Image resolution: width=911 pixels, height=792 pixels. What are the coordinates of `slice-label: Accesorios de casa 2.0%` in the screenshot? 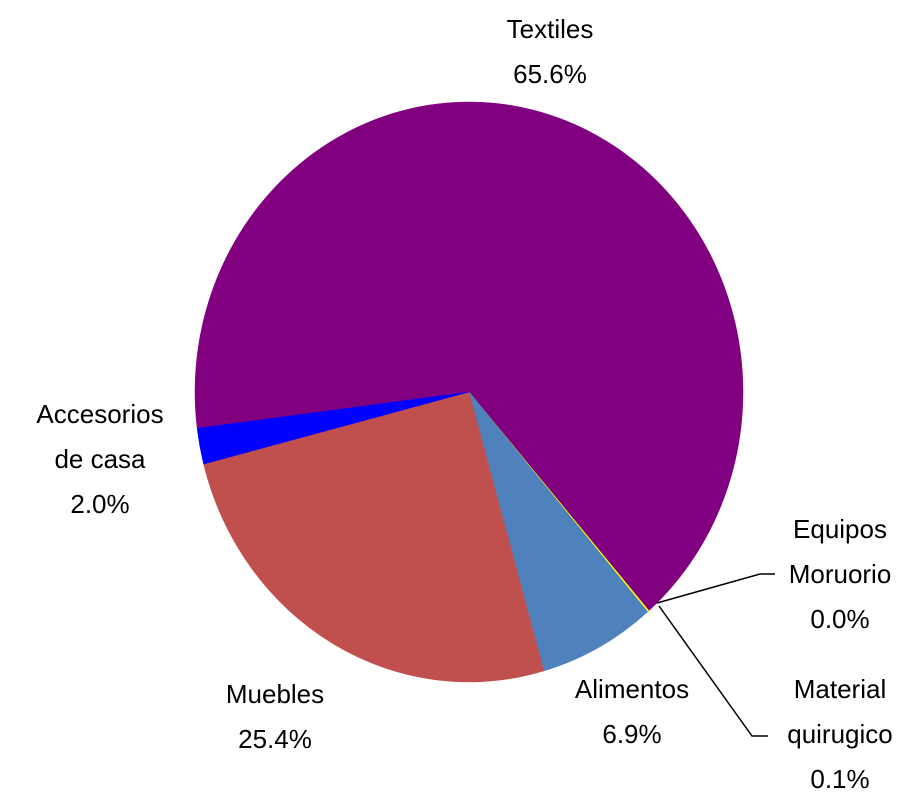 It's located at (100, 459).